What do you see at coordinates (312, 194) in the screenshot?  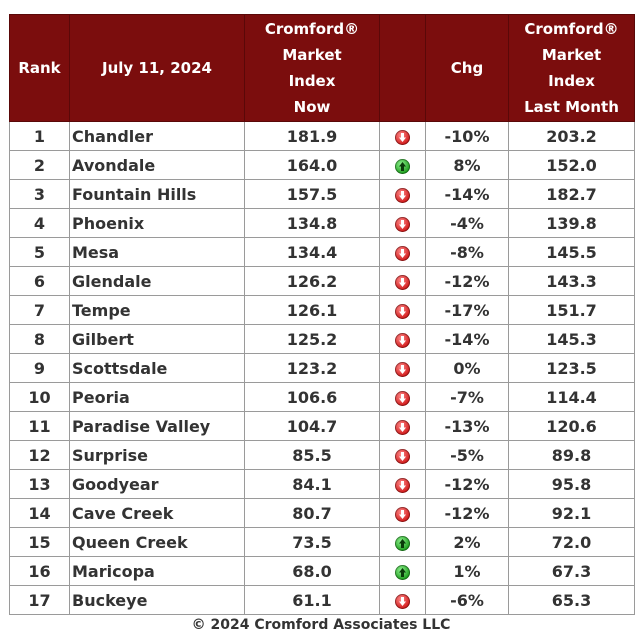 I see `index-now-value: 157.5` at bounding box center [312, 194].